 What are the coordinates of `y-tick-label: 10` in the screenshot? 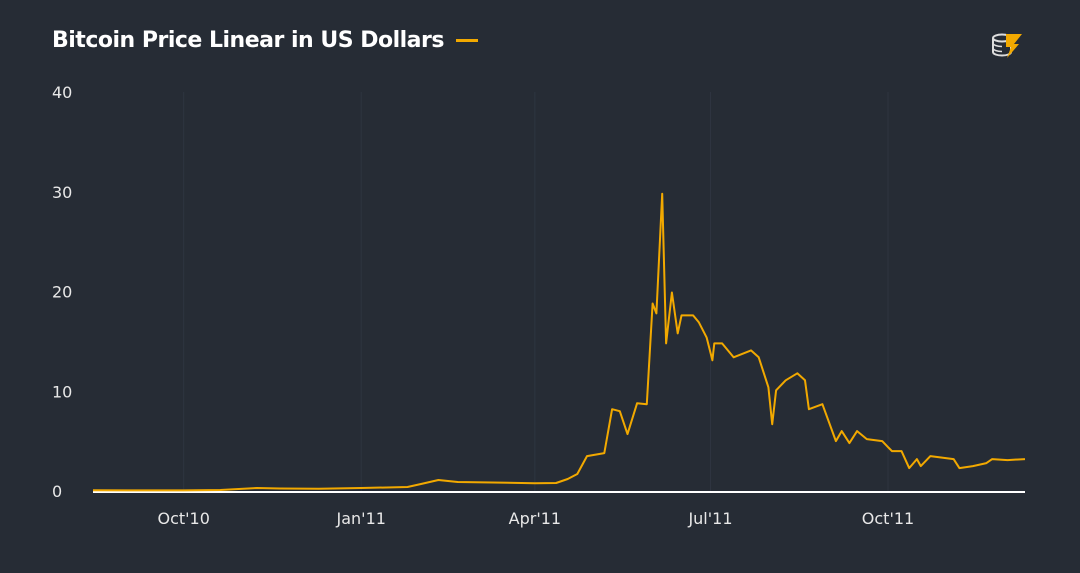 It's located at (62, 391).